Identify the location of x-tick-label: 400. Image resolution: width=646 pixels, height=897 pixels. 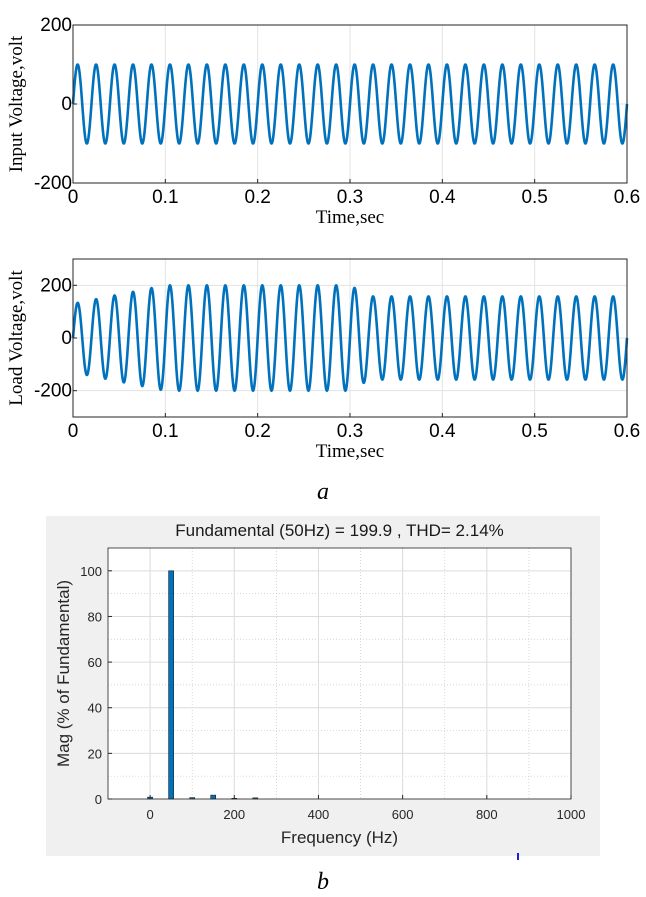
(319, 814).